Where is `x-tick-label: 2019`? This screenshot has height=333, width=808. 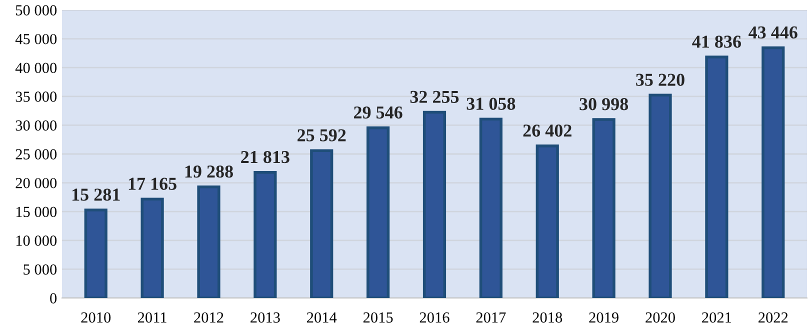
x-tick-label: 2019 is located at coordinates (603, 317).